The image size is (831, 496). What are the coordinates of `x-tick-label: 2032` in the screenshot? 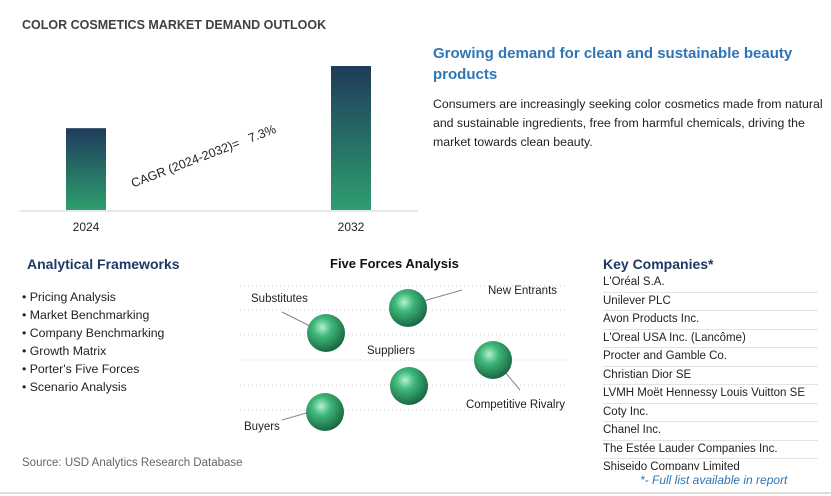 It's located at (351, 227).